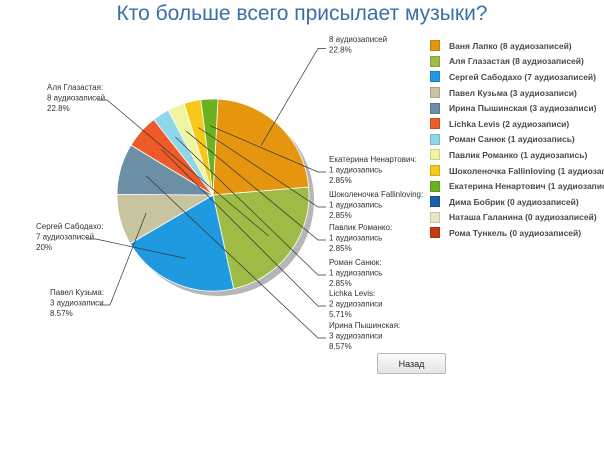 This screenshot has width=604, height=453. What do you see at coordinates (526, 170) in the screenshot?
I see `legend-label: Шоколеночка Fallinloving (1 аудиозапись)` at bounding box center [526, 170].